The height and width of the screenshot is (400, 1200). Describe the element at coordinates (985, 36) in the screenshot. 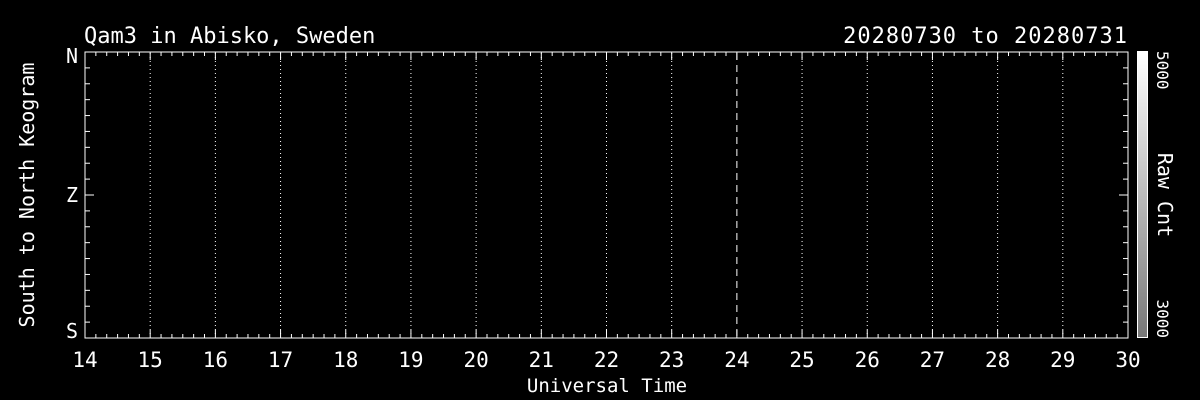

I see `date-range-label: 20280730 to 20280731` at that location.